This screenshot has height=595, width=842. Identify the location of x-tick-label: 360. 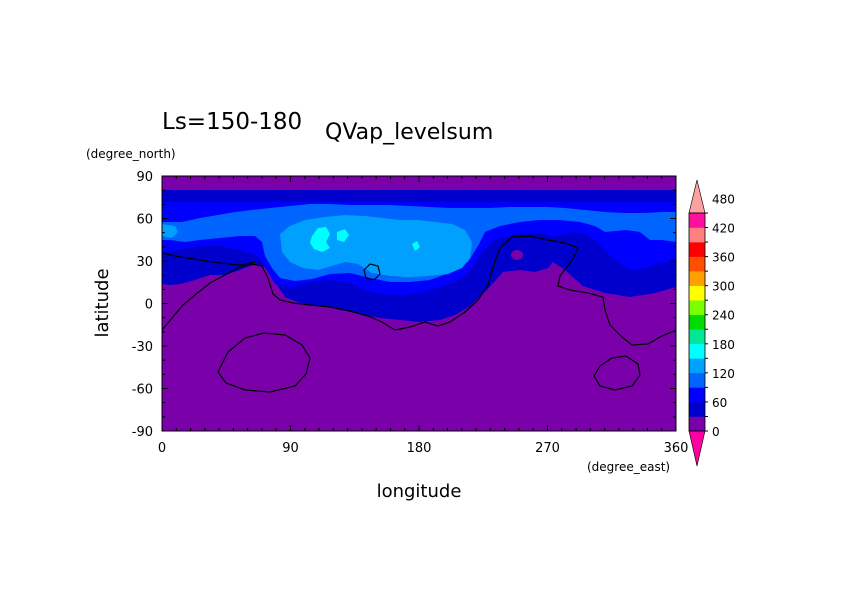
(676, 448).